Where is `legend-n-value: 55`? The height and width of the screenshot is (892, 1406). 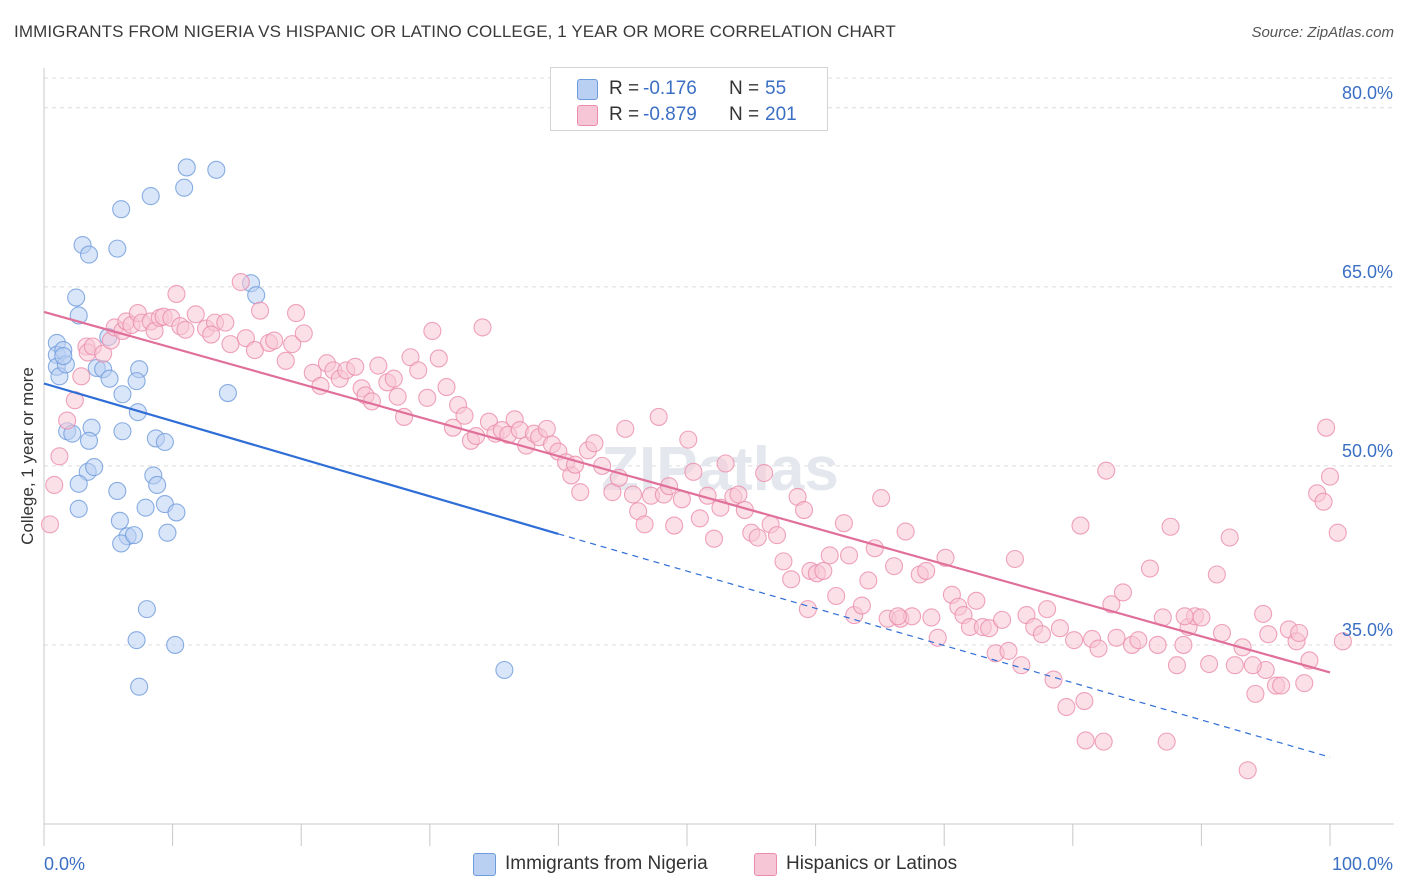 legend-n-value: 55 is located at coordinates (776, 88).